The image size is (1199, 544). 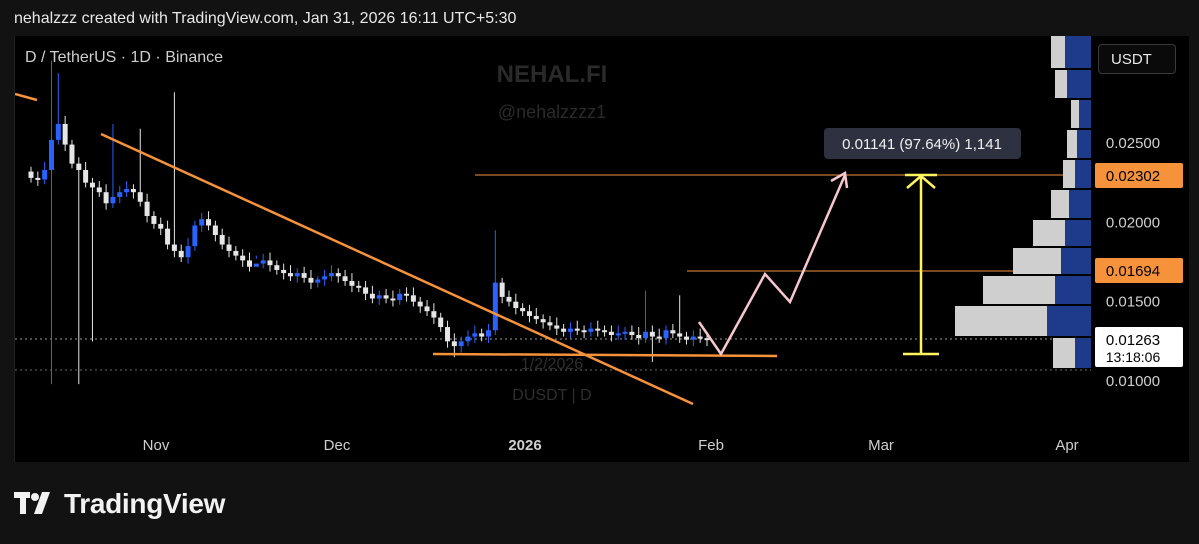 I want to click on y-tick-label: 0.02500, so click(x=1133, y=143).